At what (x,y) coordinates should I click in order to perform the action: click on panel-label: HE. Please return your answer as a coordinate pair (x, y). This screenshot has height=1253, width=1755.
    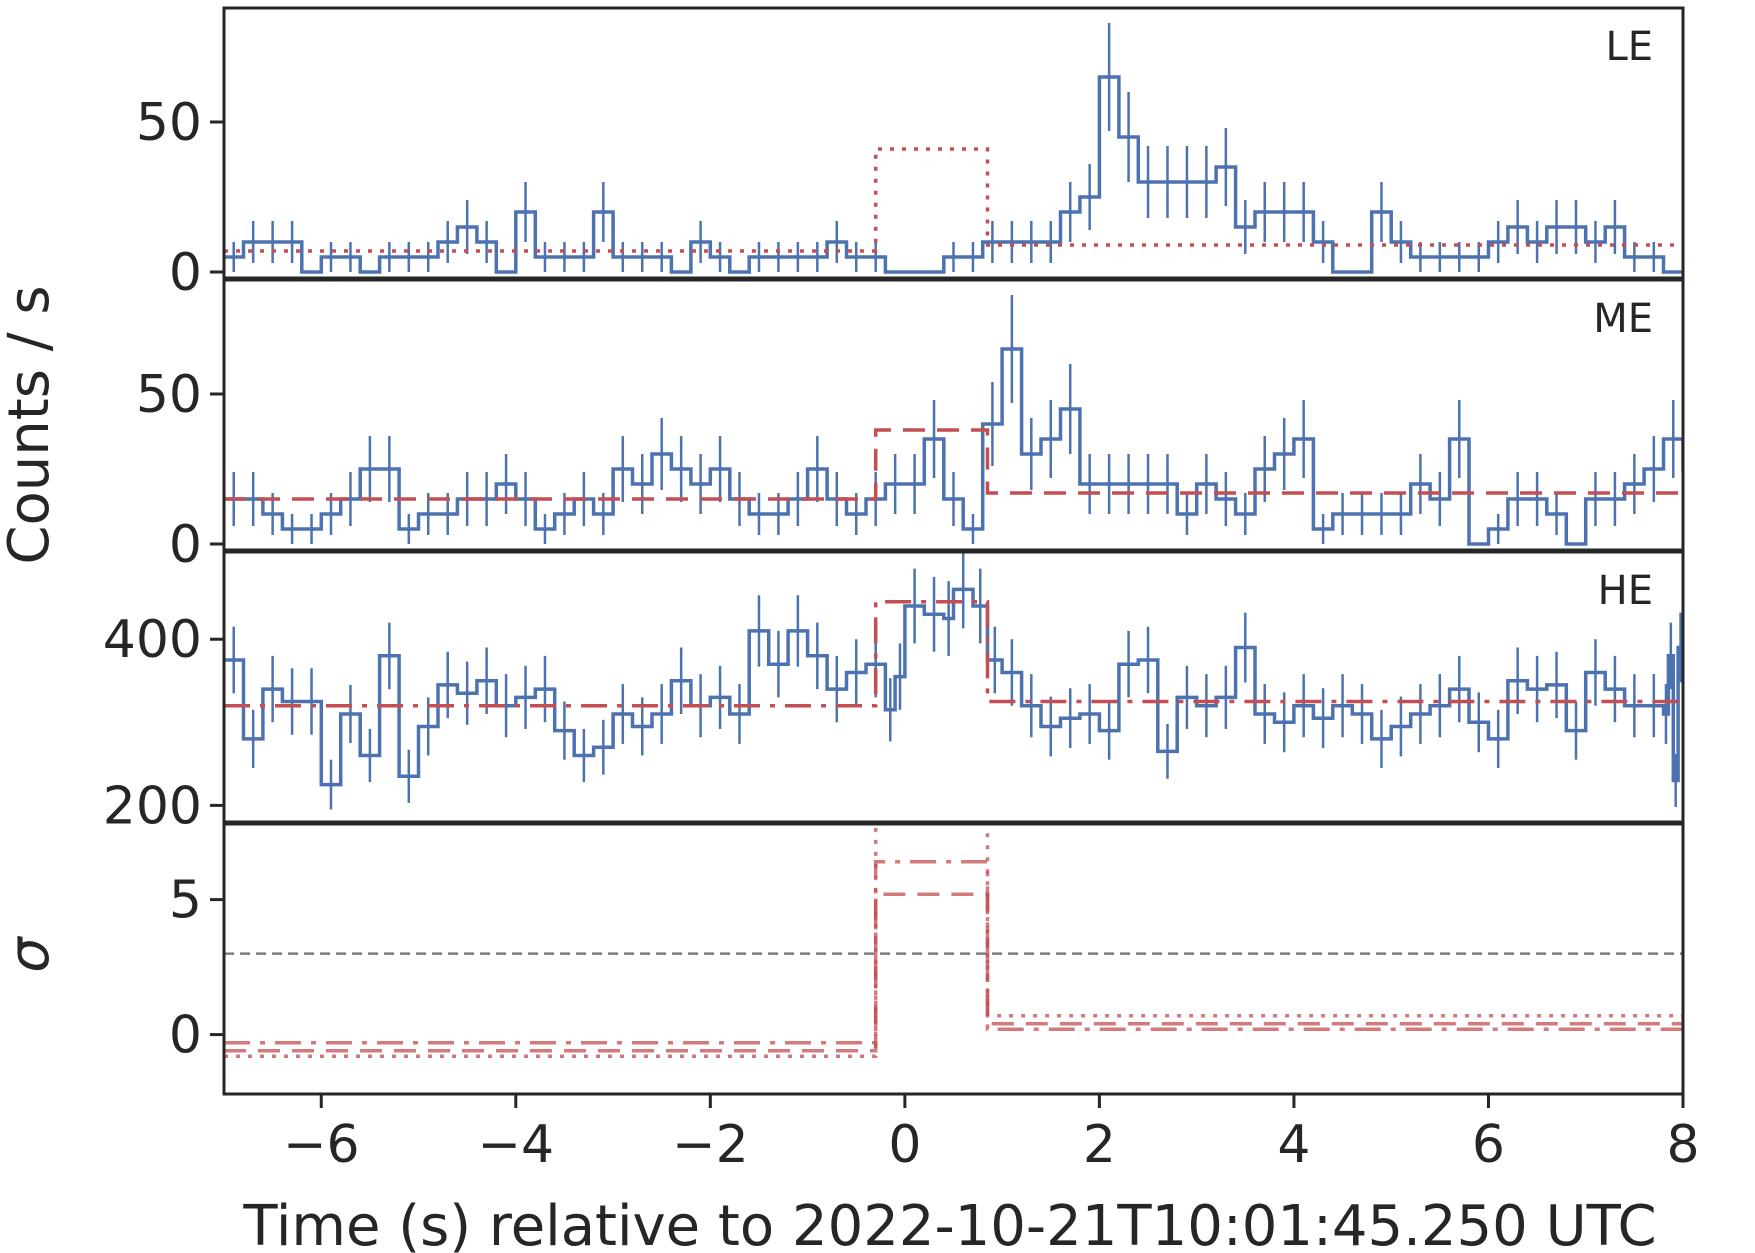
    Looking at the image, I should click on (1625, 591).